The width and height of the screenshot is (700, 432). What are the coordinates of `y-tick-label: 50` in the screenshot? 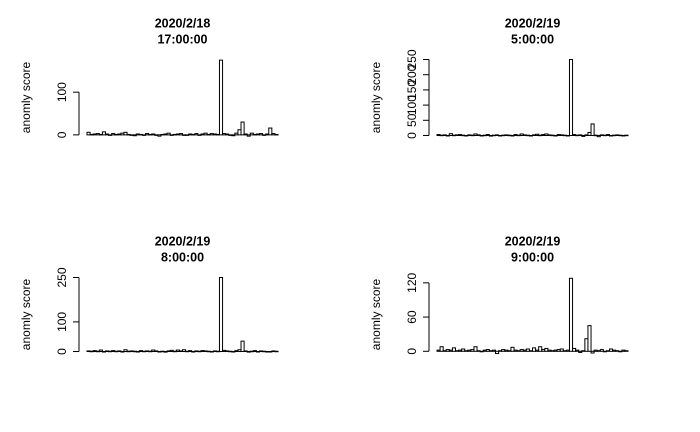 It's located at (412, 120).